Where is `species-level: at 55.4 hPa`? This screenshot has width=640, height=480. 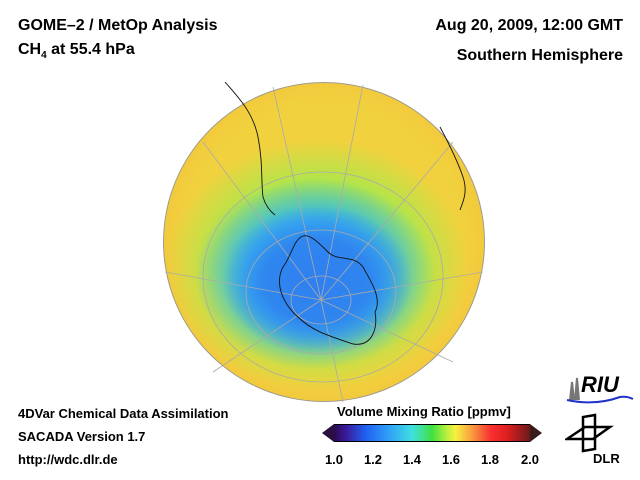 species-level: at 55.4 hPa is located at coordinates (90, 49).